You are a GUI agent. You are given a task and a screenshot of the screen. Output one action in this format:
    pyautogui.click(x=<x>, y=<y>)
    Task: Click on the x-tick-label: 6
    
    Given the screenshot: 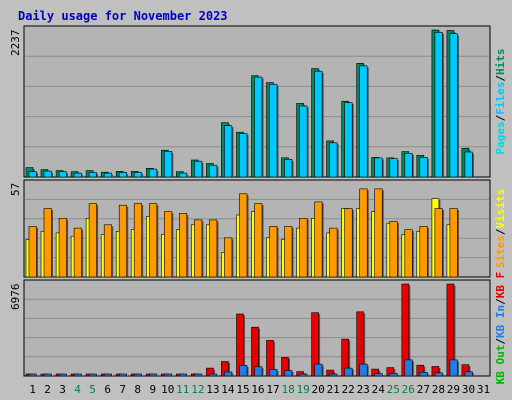 What is the action you would take?
    pyautogui.click(x=107, y=389)
    